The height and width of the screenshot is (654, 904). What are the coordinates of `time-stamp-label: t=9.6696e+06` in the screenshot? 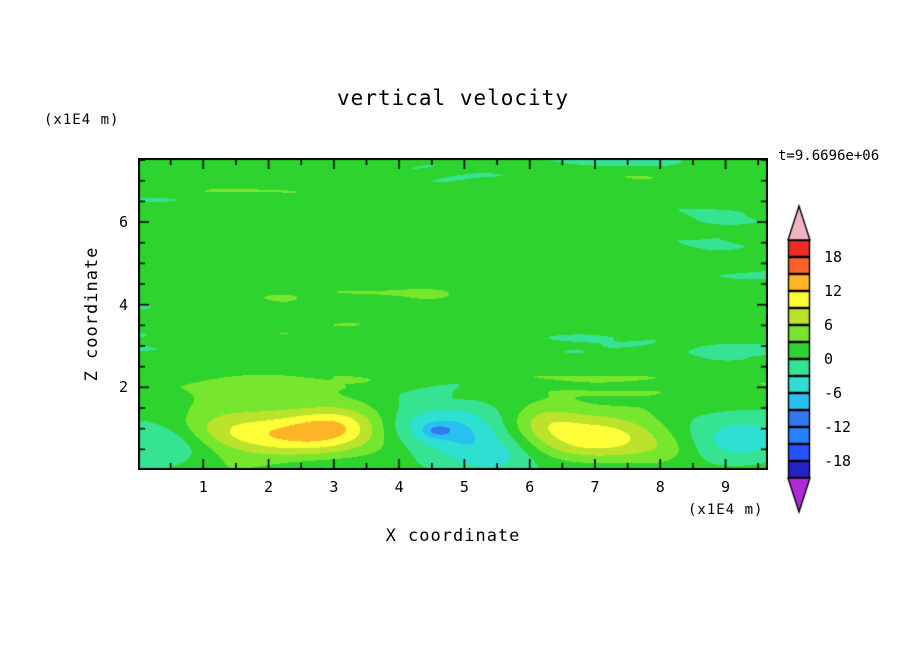 It's located at (829, 156).